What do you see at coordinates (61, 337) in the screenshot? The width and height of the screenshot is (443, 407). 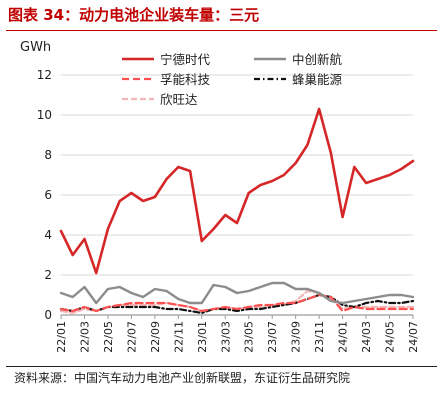 I see `x-tick-label: 22/01` at bounding box center [61, 337].